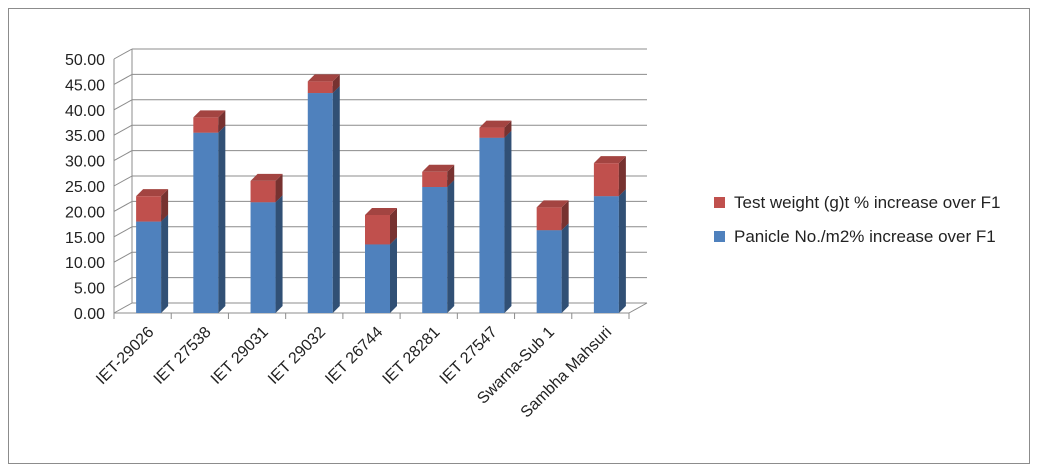 The image size is (1039, 474). Describe the element at coordinates (297, 356) in the screenshot. I see `x-tick-label: IET 29032` at that location.